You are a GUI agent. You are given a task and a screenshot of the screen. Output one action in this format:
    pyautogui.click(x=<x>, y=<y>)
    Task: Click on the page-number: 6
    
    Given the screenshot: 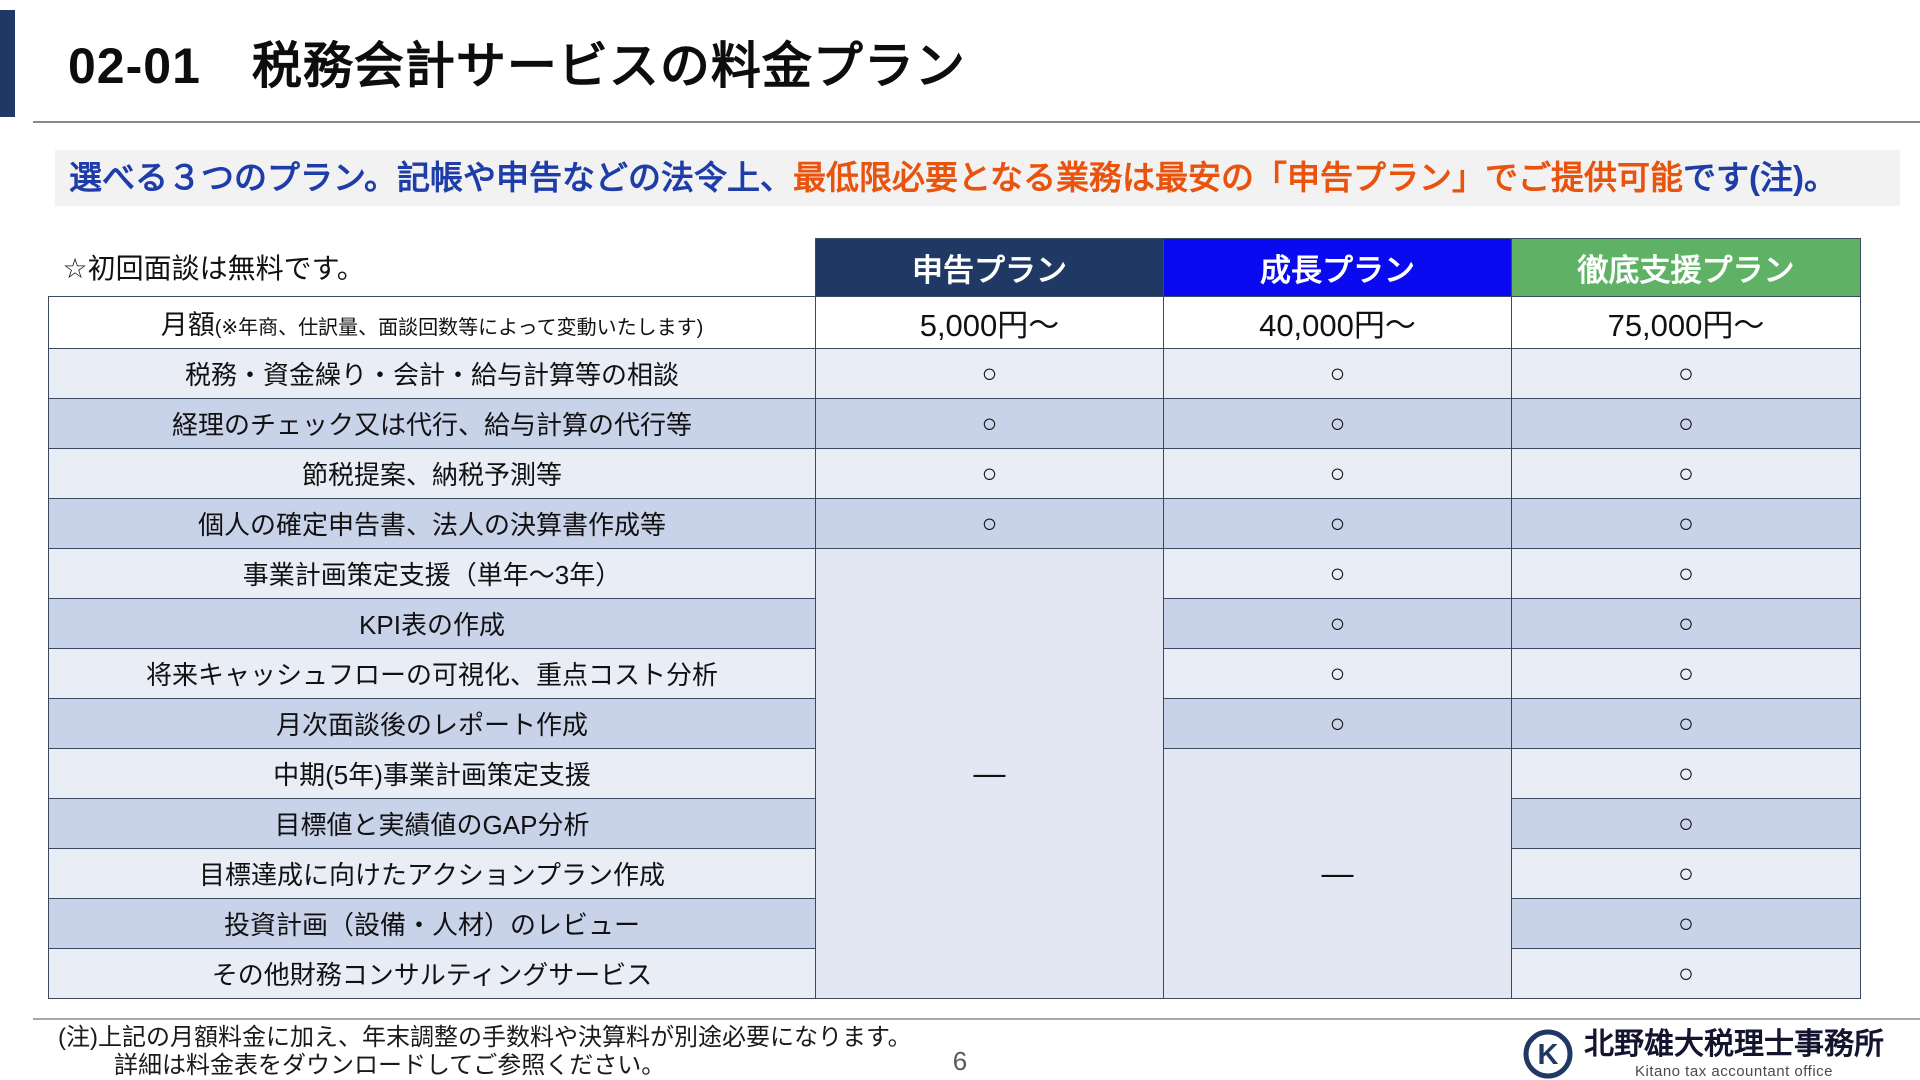 What is the action you would take?
    pyautogui.click(x=960, y=1061)
    